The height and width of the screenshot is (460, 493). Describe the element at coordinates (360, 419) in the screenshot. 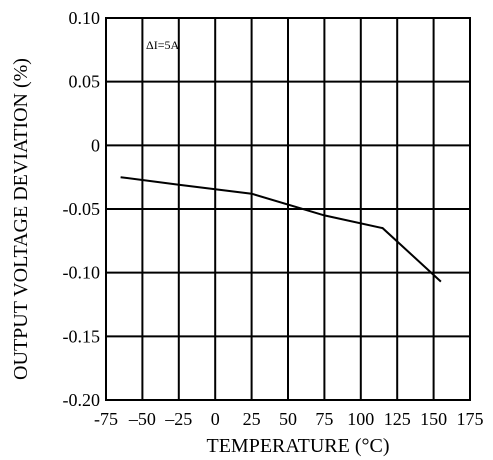

I see `x-tick-label: 100` at that location.